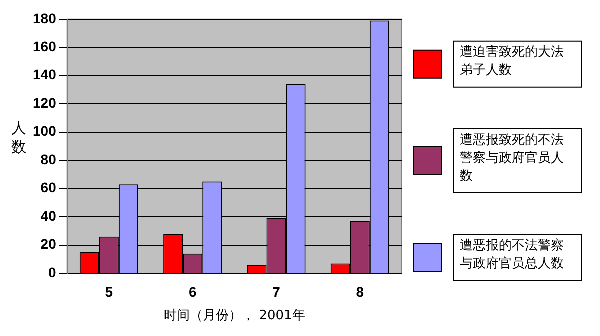 The image size is (600, 336). Describe the element at coordinates (48, 188) in the screenshot. I see `y-tick-label: 60` at that location.